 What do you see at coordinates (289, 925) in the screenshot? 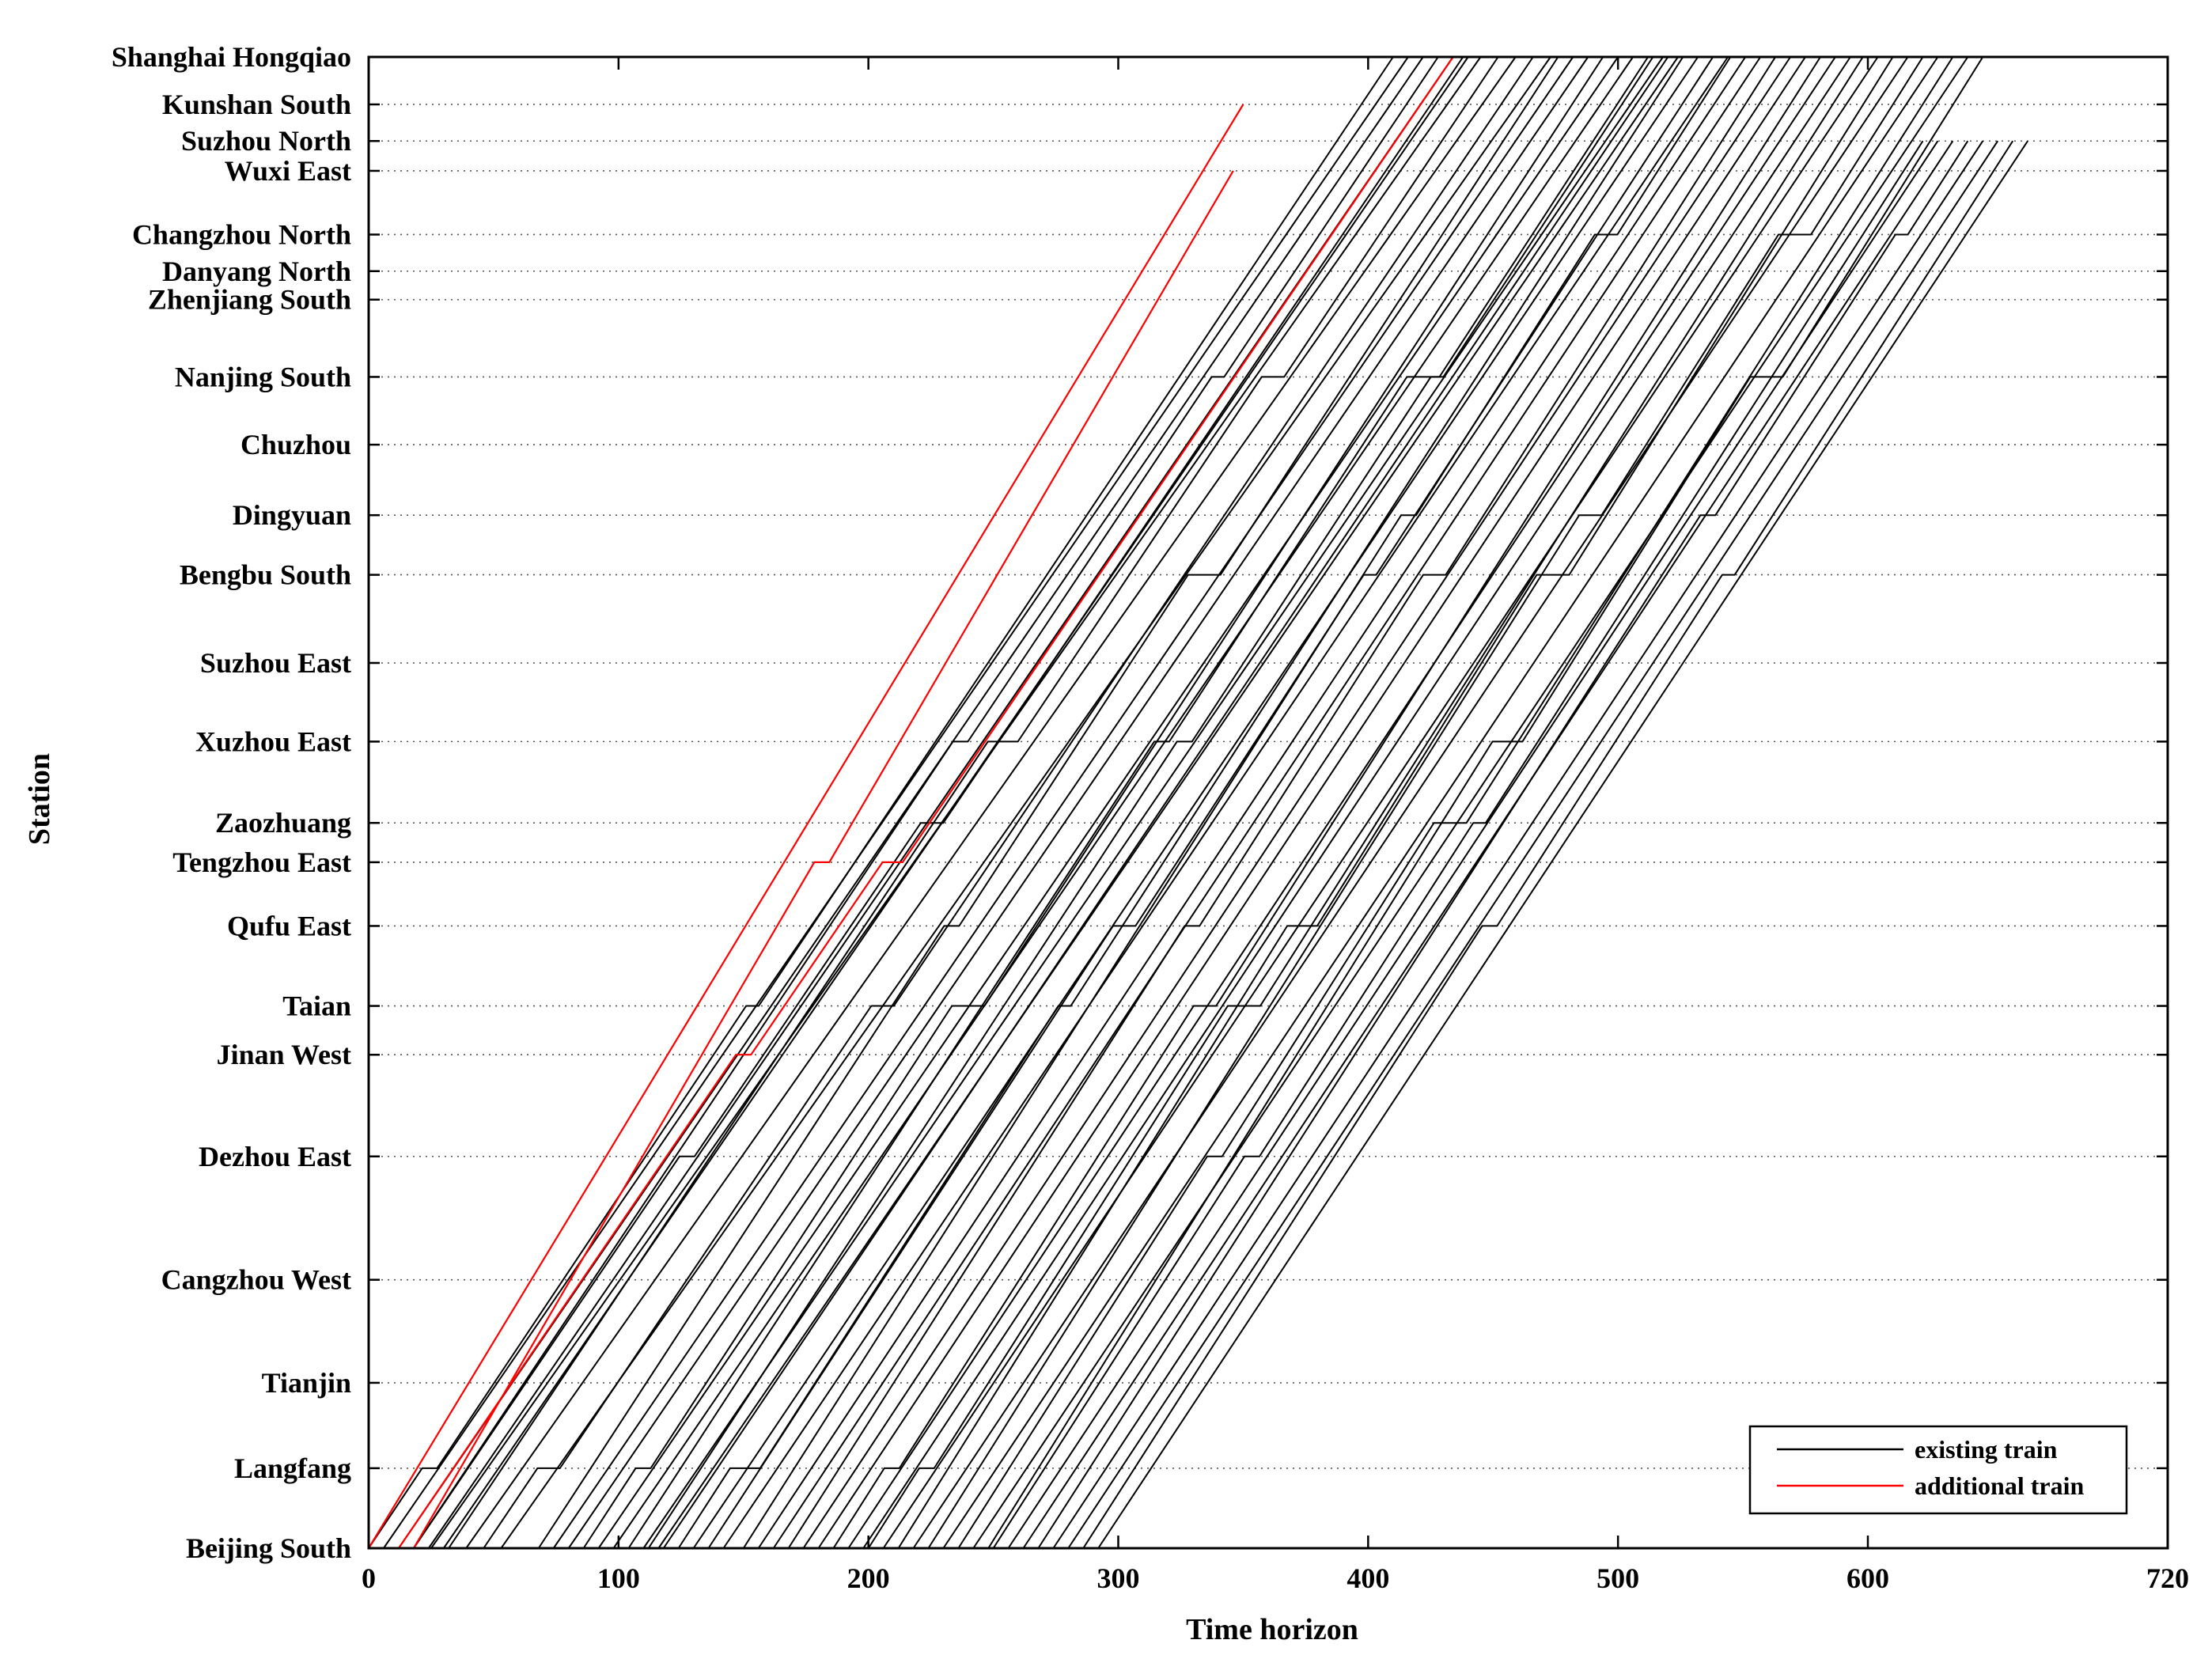
I see `station-label: Qufu East` at bounding box center [289, 925].